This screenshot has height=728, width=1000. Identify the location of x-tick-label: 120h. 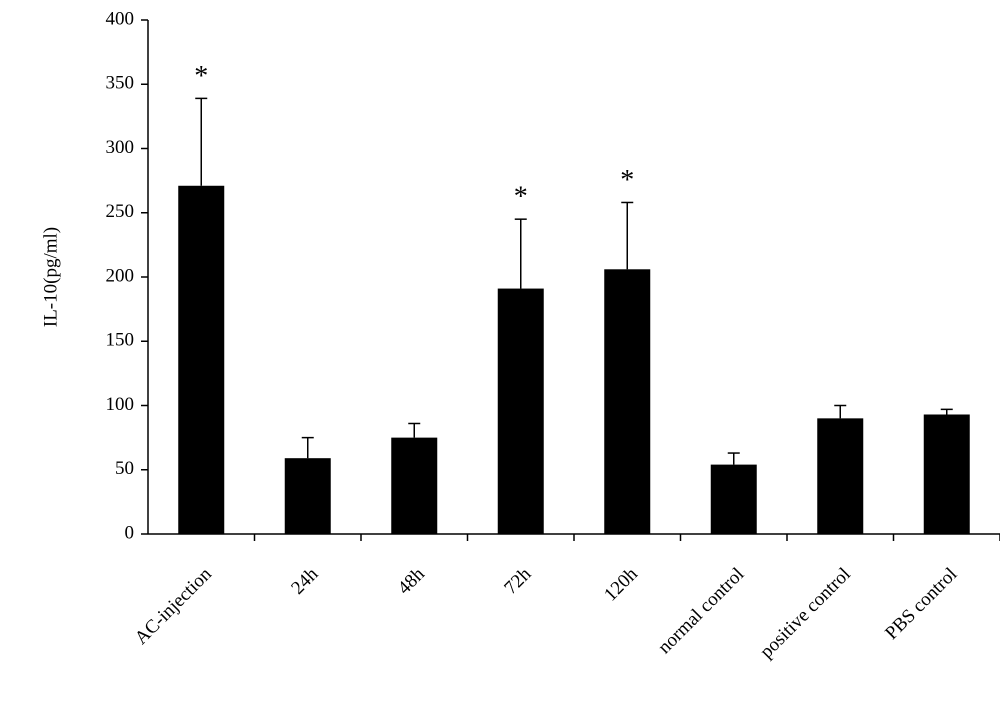
(621, 584).